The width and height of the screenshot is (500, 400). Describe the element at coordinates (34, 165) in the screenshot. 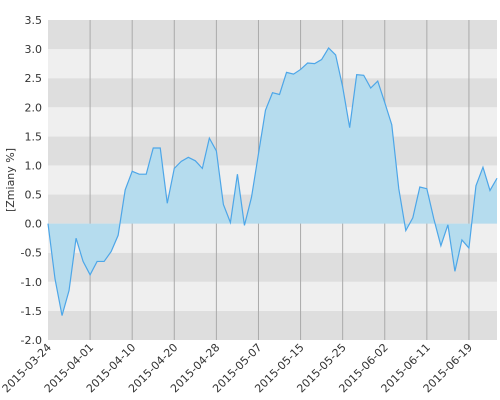

I see `y-tick-label: 1.0` at that location.